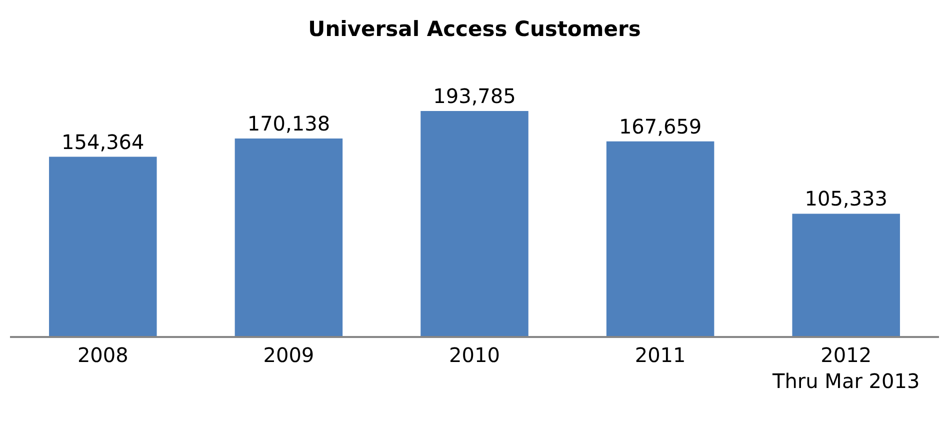 This screenshot has width=949, height=426. I want to click on data-label: 167,659, so click(660, 126).